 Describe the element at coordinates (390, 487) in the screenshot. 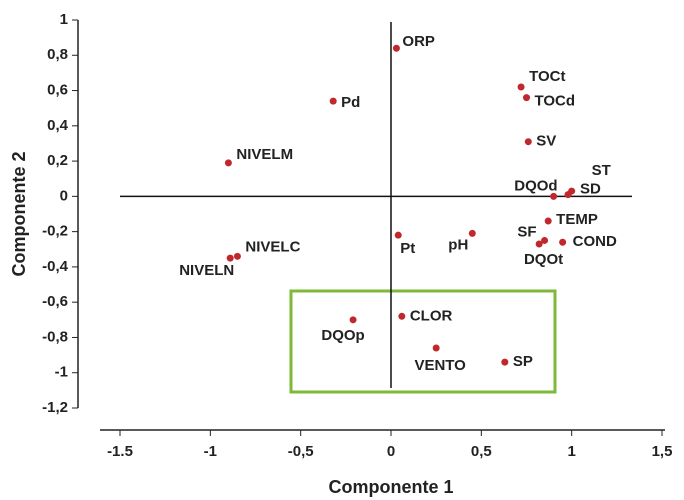

I see `x-axis-title: Componente 1` at that location.